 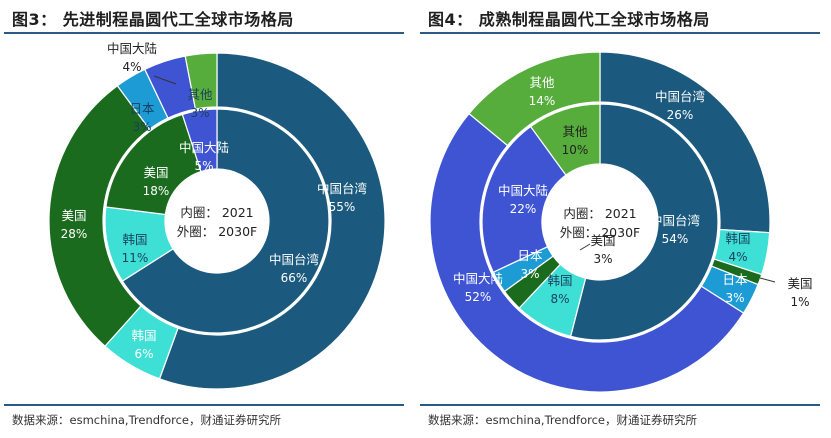 What do you see at coordinates (204, 147) in the screenshot?
I see `inner-slice-3-name-label: 中国大陆` at bounding box center [204, 147].